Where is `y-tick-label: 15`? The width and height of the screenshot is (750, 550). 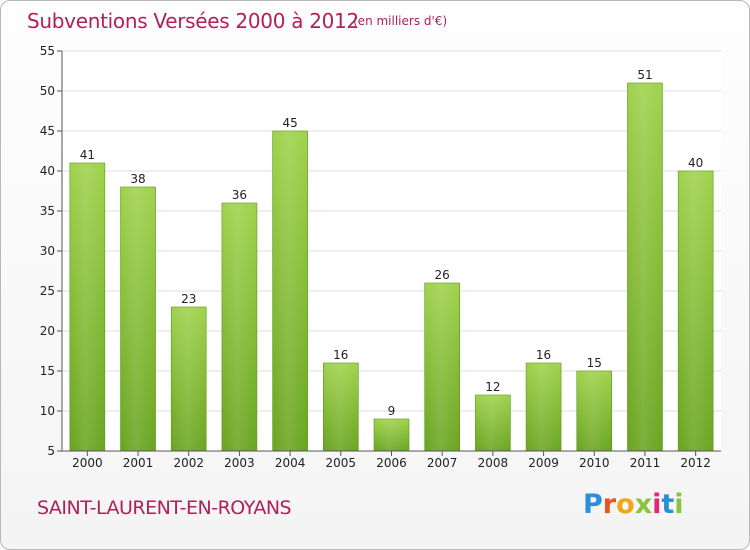 y-tick-label: 15 is located at coordinates (47, 371).